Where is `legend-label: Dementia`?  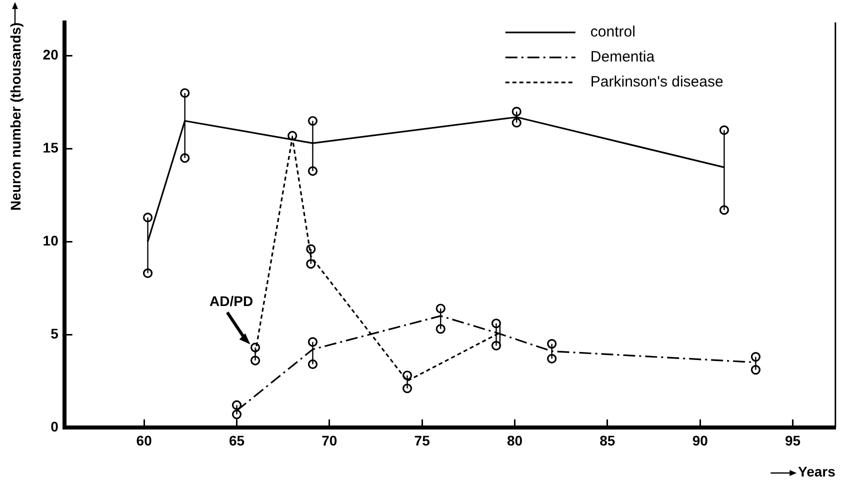
legend-label: Dementia is located at coordinates (623, 57).